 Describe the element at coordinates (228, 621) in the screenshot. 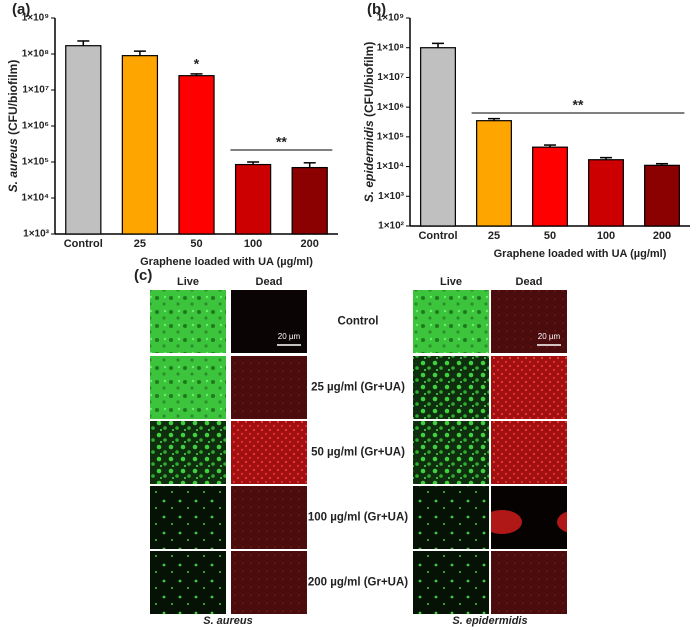

I see `organism-label: S. aureus` at that location.